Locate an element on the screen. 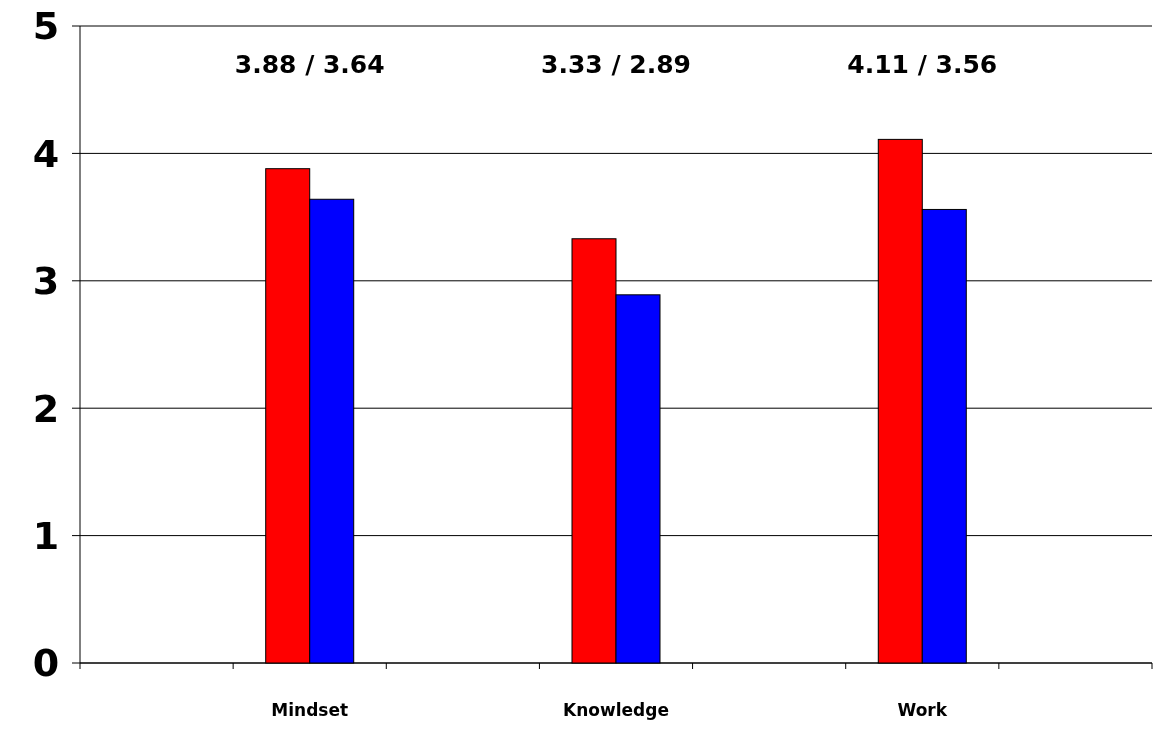  y-tick-label: 5 is located at coordinates (46, 26).